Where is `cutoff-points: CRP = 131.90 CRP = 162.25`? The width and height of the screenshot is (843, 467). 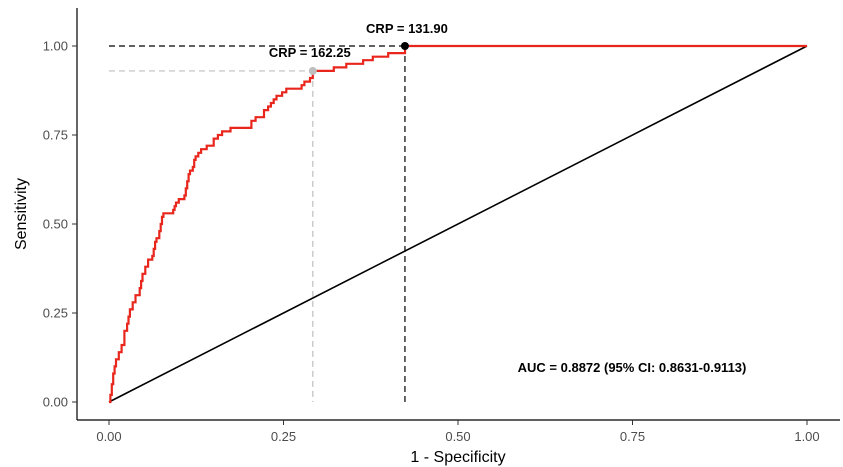 cutoff-points: CRP = 131.90 CRP = 162.25 is located at coordinates (358, 48).